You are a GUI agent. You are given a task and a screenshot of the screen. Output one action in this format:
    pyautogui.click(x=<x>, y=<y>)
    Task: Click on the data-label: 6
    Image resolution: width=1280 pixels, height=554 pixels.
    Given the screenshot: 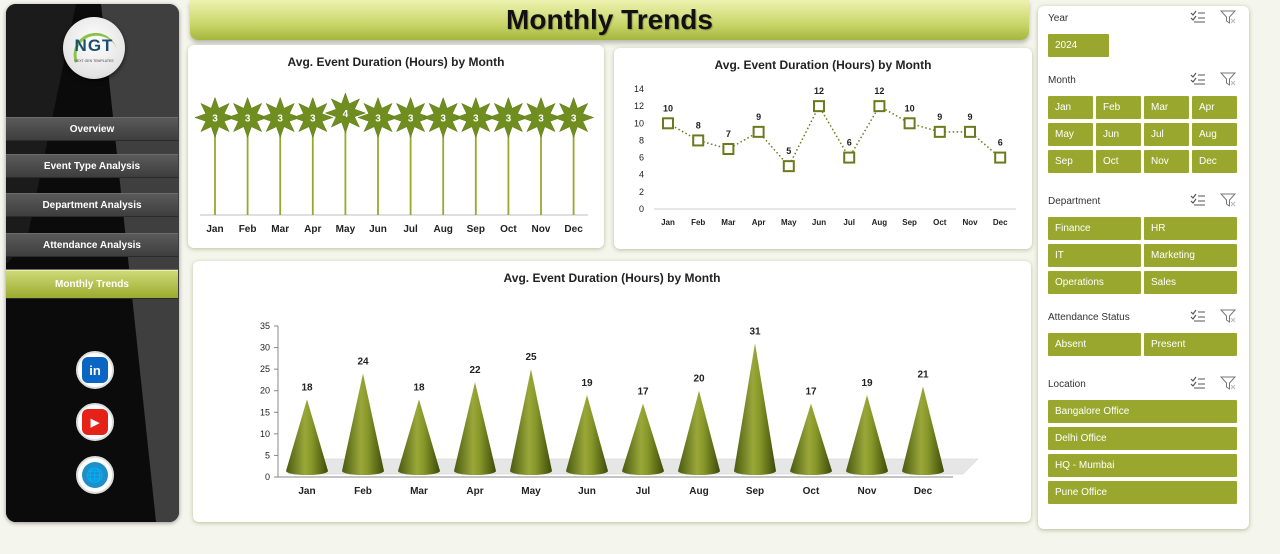 What is the action you would take?
    pyautogui.click(x=1000, y=143)
    